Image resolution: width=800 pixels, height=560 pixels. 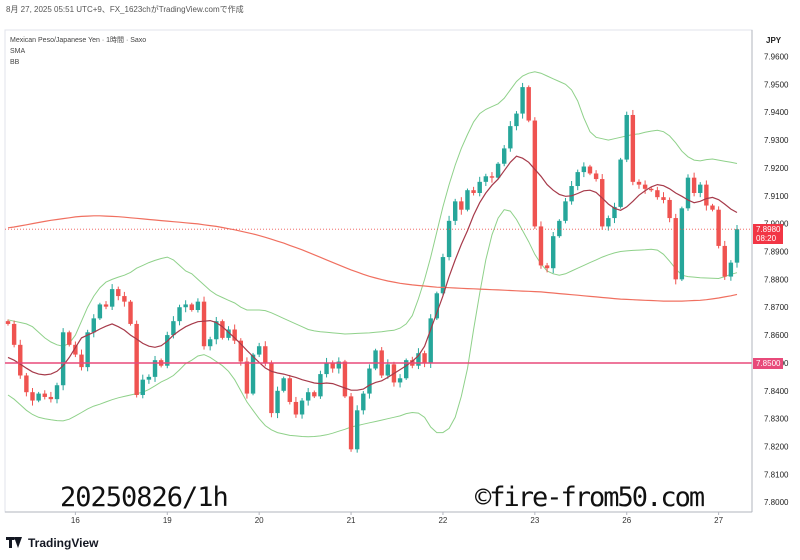 I want to click on y-tick-label: 7.8600, so click(x=776, y=335).